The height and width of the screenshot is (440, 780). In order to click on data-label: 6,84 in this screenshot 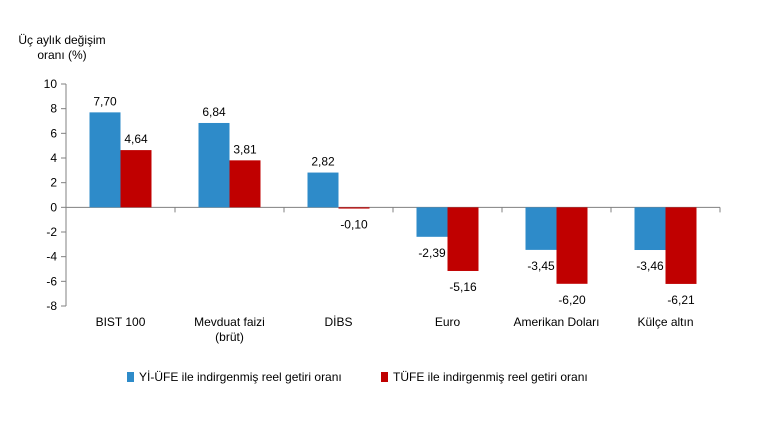, I will do `click(214, 112)`.